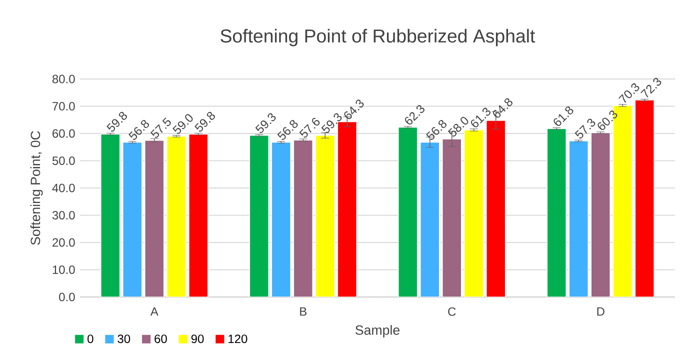 Image resolution: width=690 pixels, height=348 pixels. Describe the element at coordinates (160, 339) in the screenshot. I see `legend-label: 60` at that location.